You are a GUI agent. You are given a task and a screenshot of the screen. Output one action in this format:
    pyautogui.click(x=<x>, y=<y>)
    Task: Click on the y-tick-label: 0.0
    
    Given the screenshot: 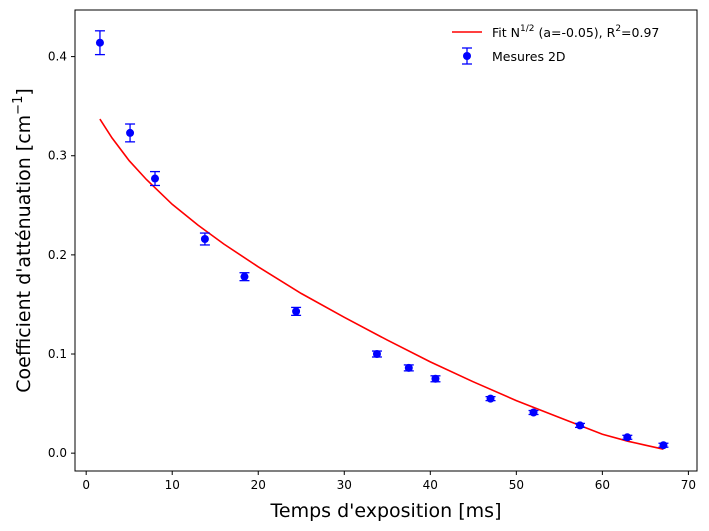 What is the action you would take?
    pyautogui.click(x=57, y=453)
    